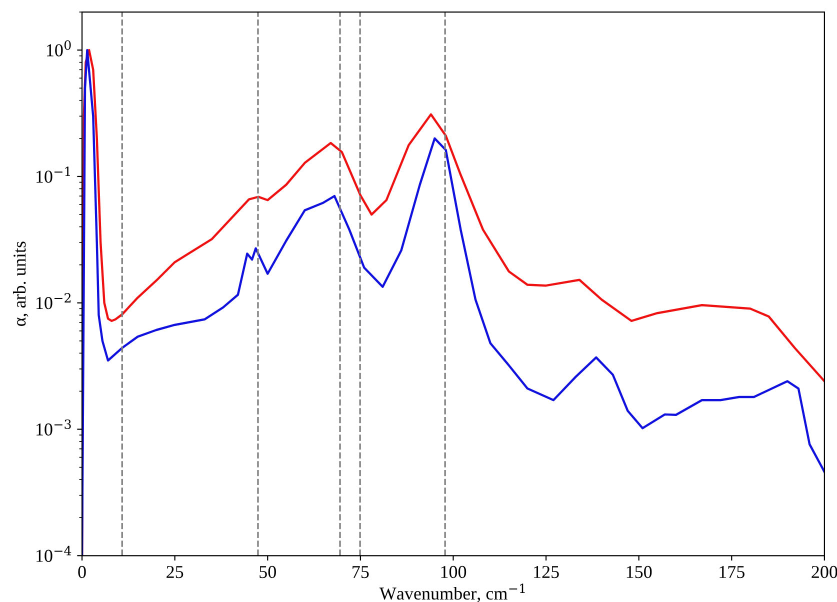  Describe the element at coordinates (53, 427) in the screenshot. I see `y-tick-label: 10$^{−3}$` at that location.